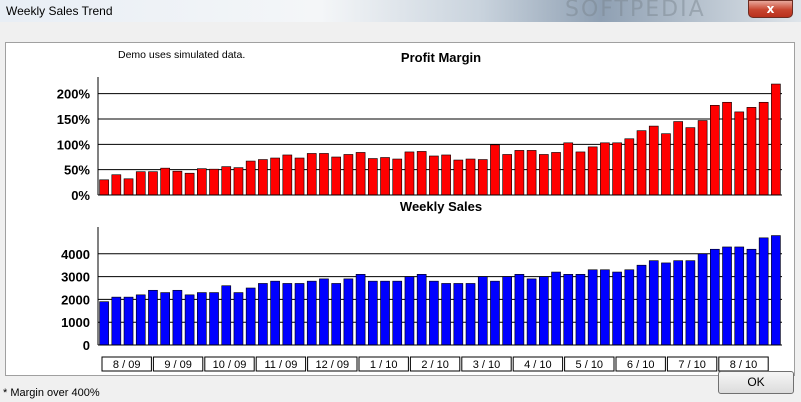 Image resolution: width=801 pixels, height=402 pixels. What do you see at coordinates (75, 322) in the screenshot?
I see `sales-ytick-label: 1000` at bounding box center [75, 322].